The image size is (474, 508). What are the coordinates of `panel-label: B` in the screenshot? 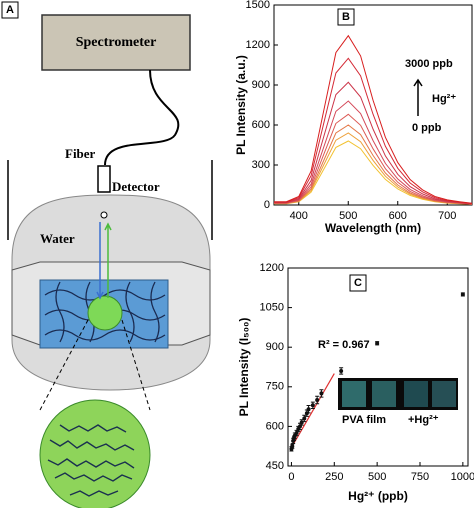 It's located at (346, 17).